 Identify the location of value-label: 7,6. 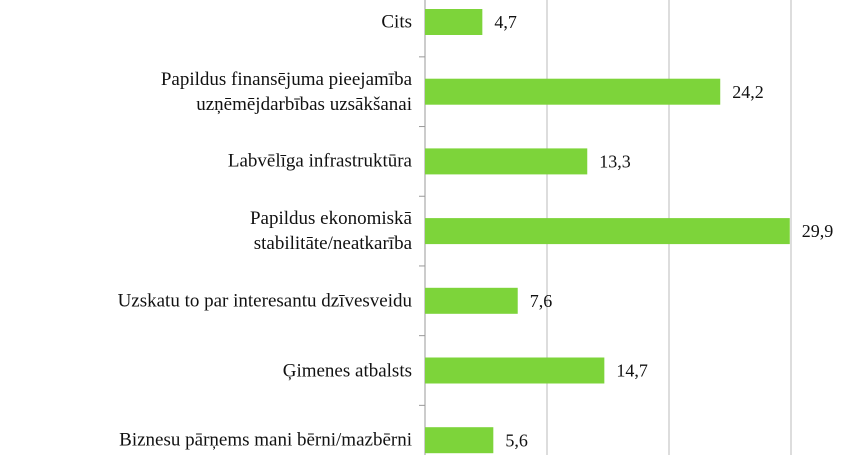
(541, 301).